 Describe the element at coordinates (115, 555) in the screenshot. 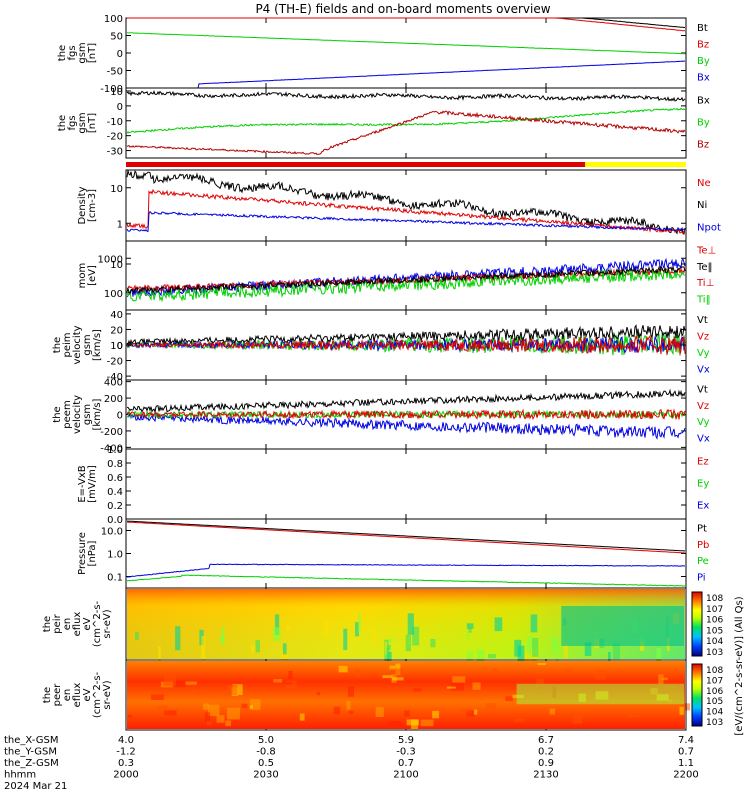

I see `y-tick-label: 1.0` at that location.